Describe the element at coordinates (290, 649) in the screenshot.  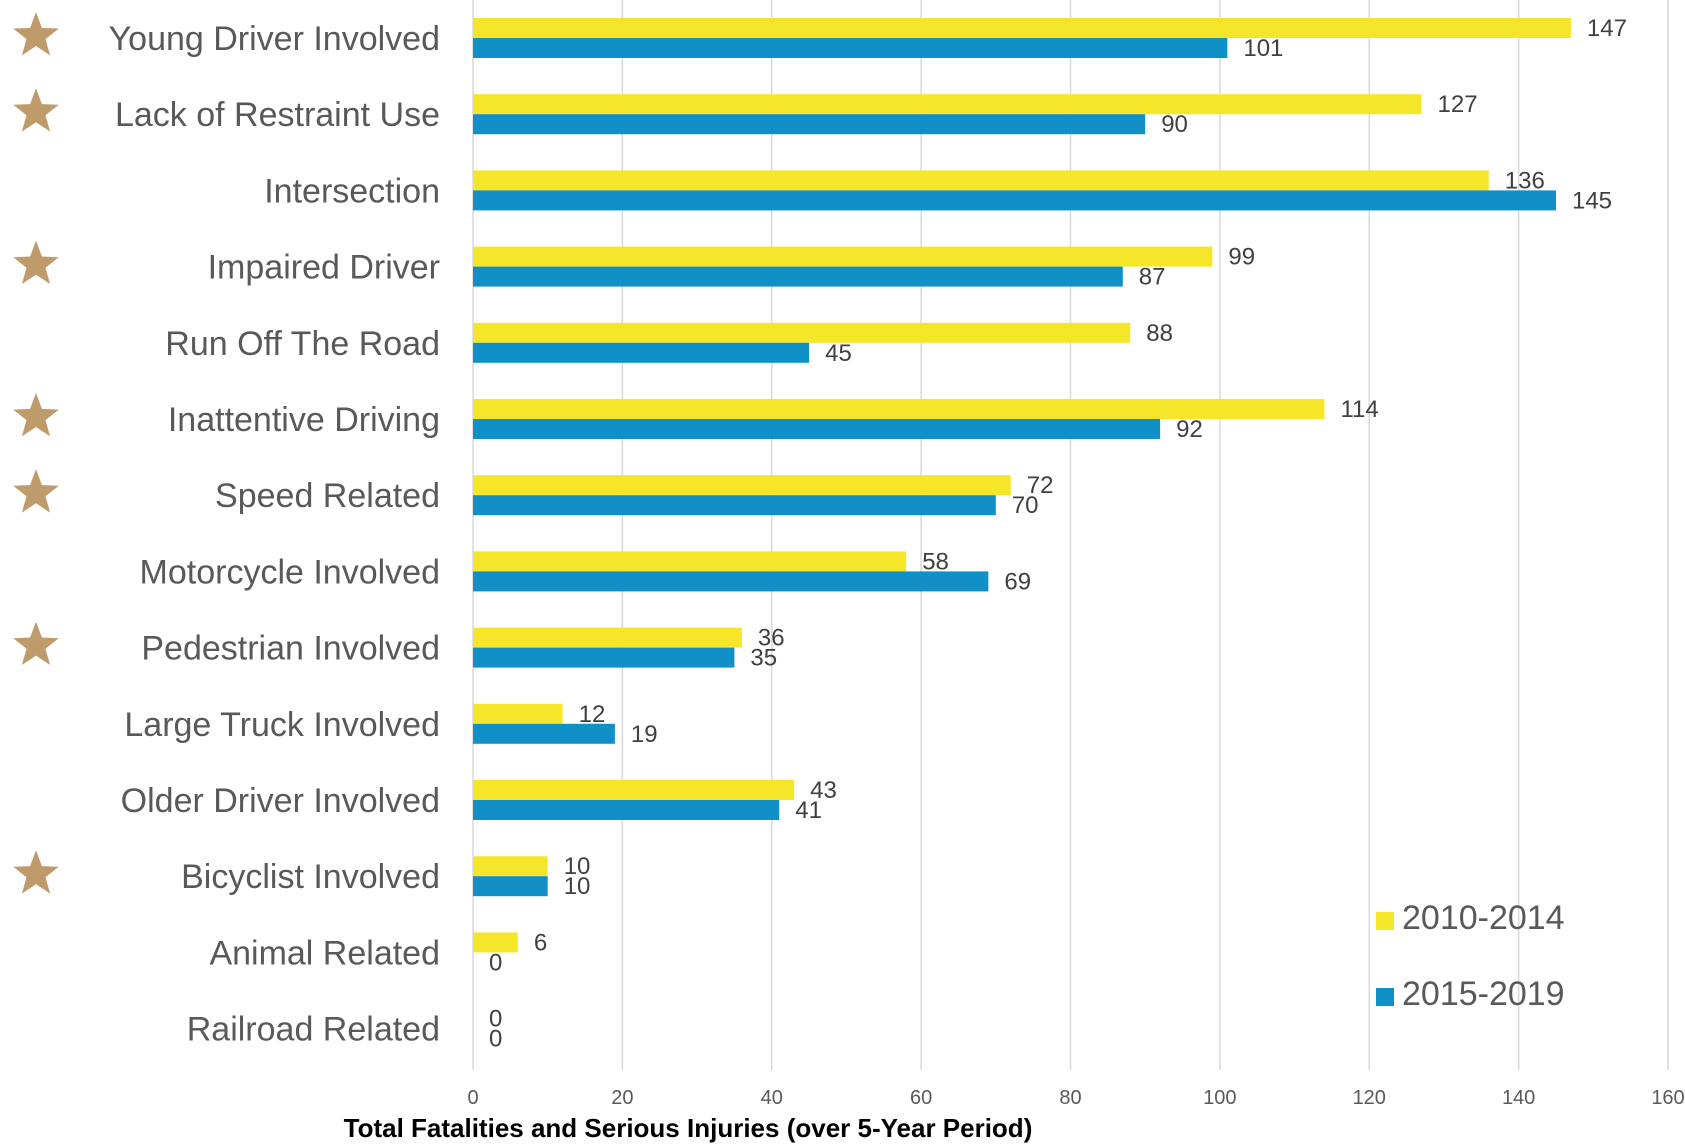
I see `category-label: Pedestrian Involved` at that location.